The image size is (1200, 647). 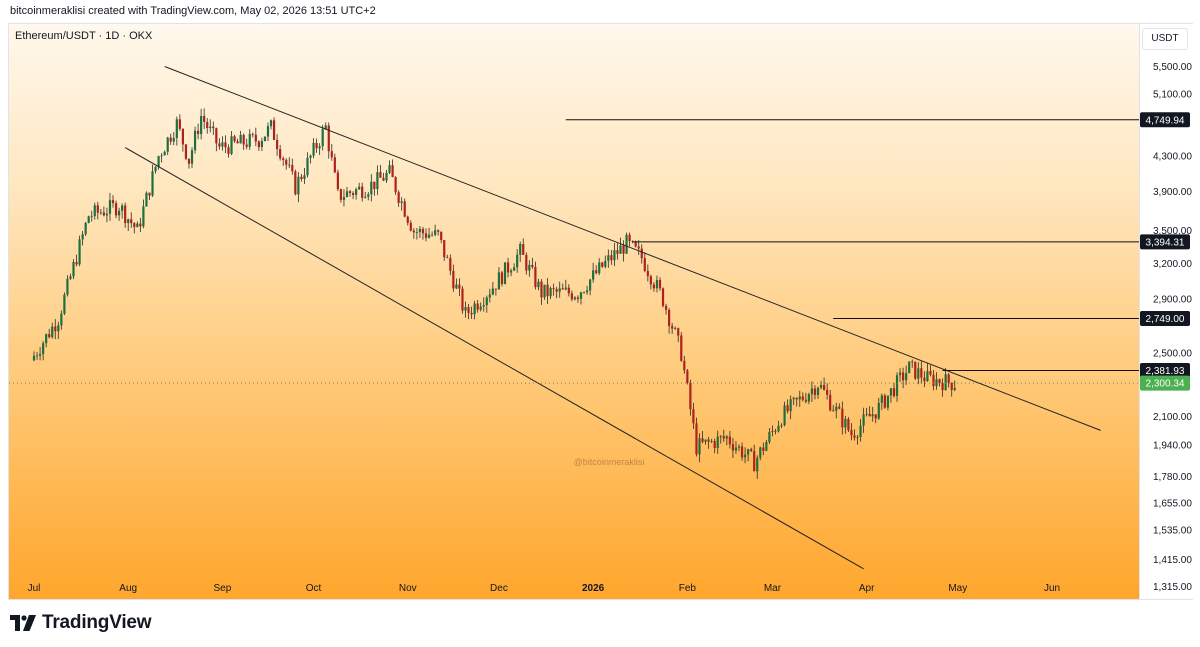 What do you see at coordinates (1172, 477) in the screenshot?
I see `y-tick-label: 1,780.00` at bounding box center [1172, 477].